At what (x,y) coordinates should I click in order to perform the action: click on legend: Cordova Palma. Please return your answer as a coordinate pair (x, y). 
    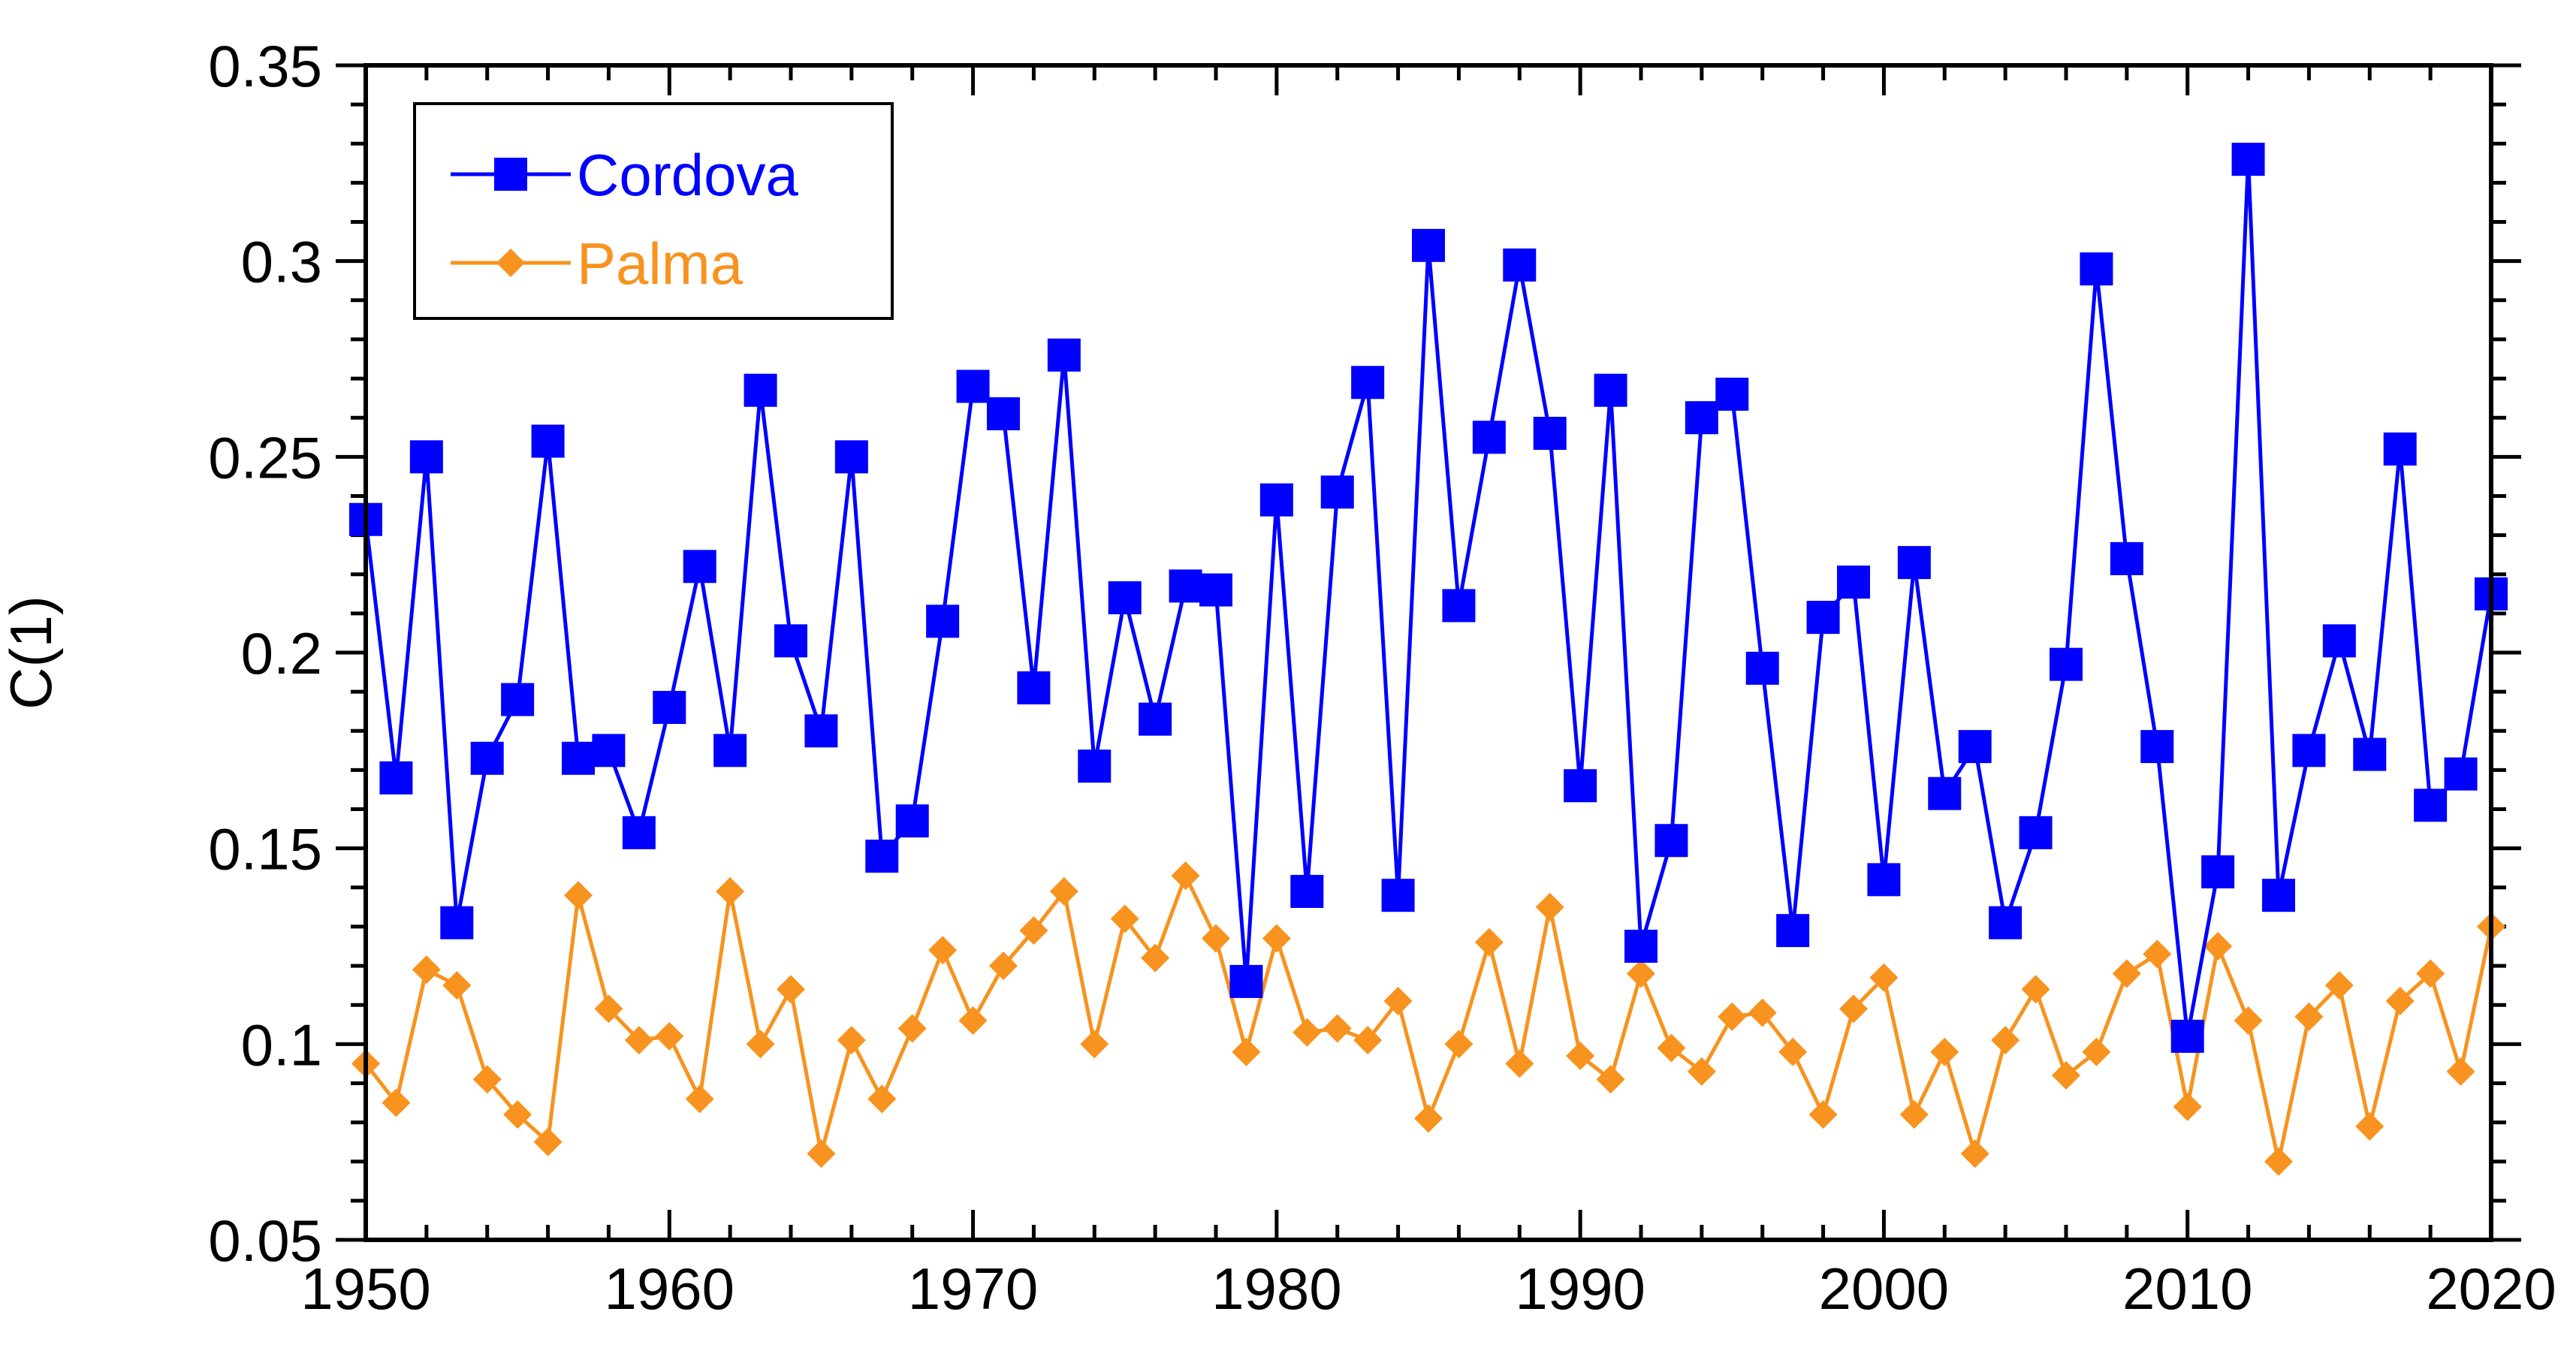
    Looking at the image, I should click on (653, 211).